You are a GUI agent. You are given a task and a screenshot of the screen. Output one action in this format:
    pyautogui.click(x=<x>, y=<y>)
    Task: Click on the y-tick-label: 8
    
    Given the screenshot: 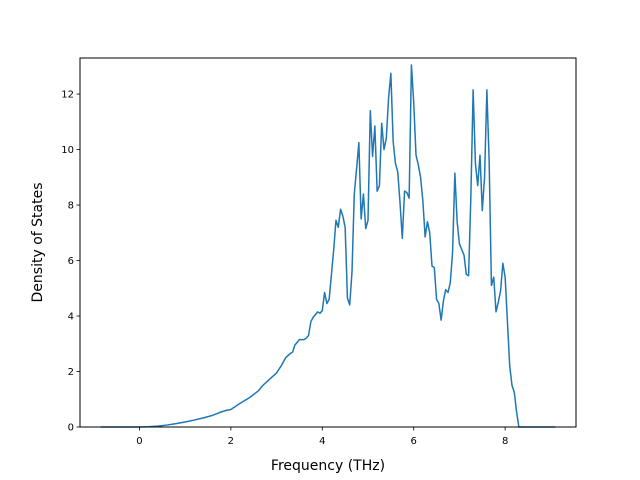 What is the action you would take?
    pyautogui.click(x=71, y=206)
    